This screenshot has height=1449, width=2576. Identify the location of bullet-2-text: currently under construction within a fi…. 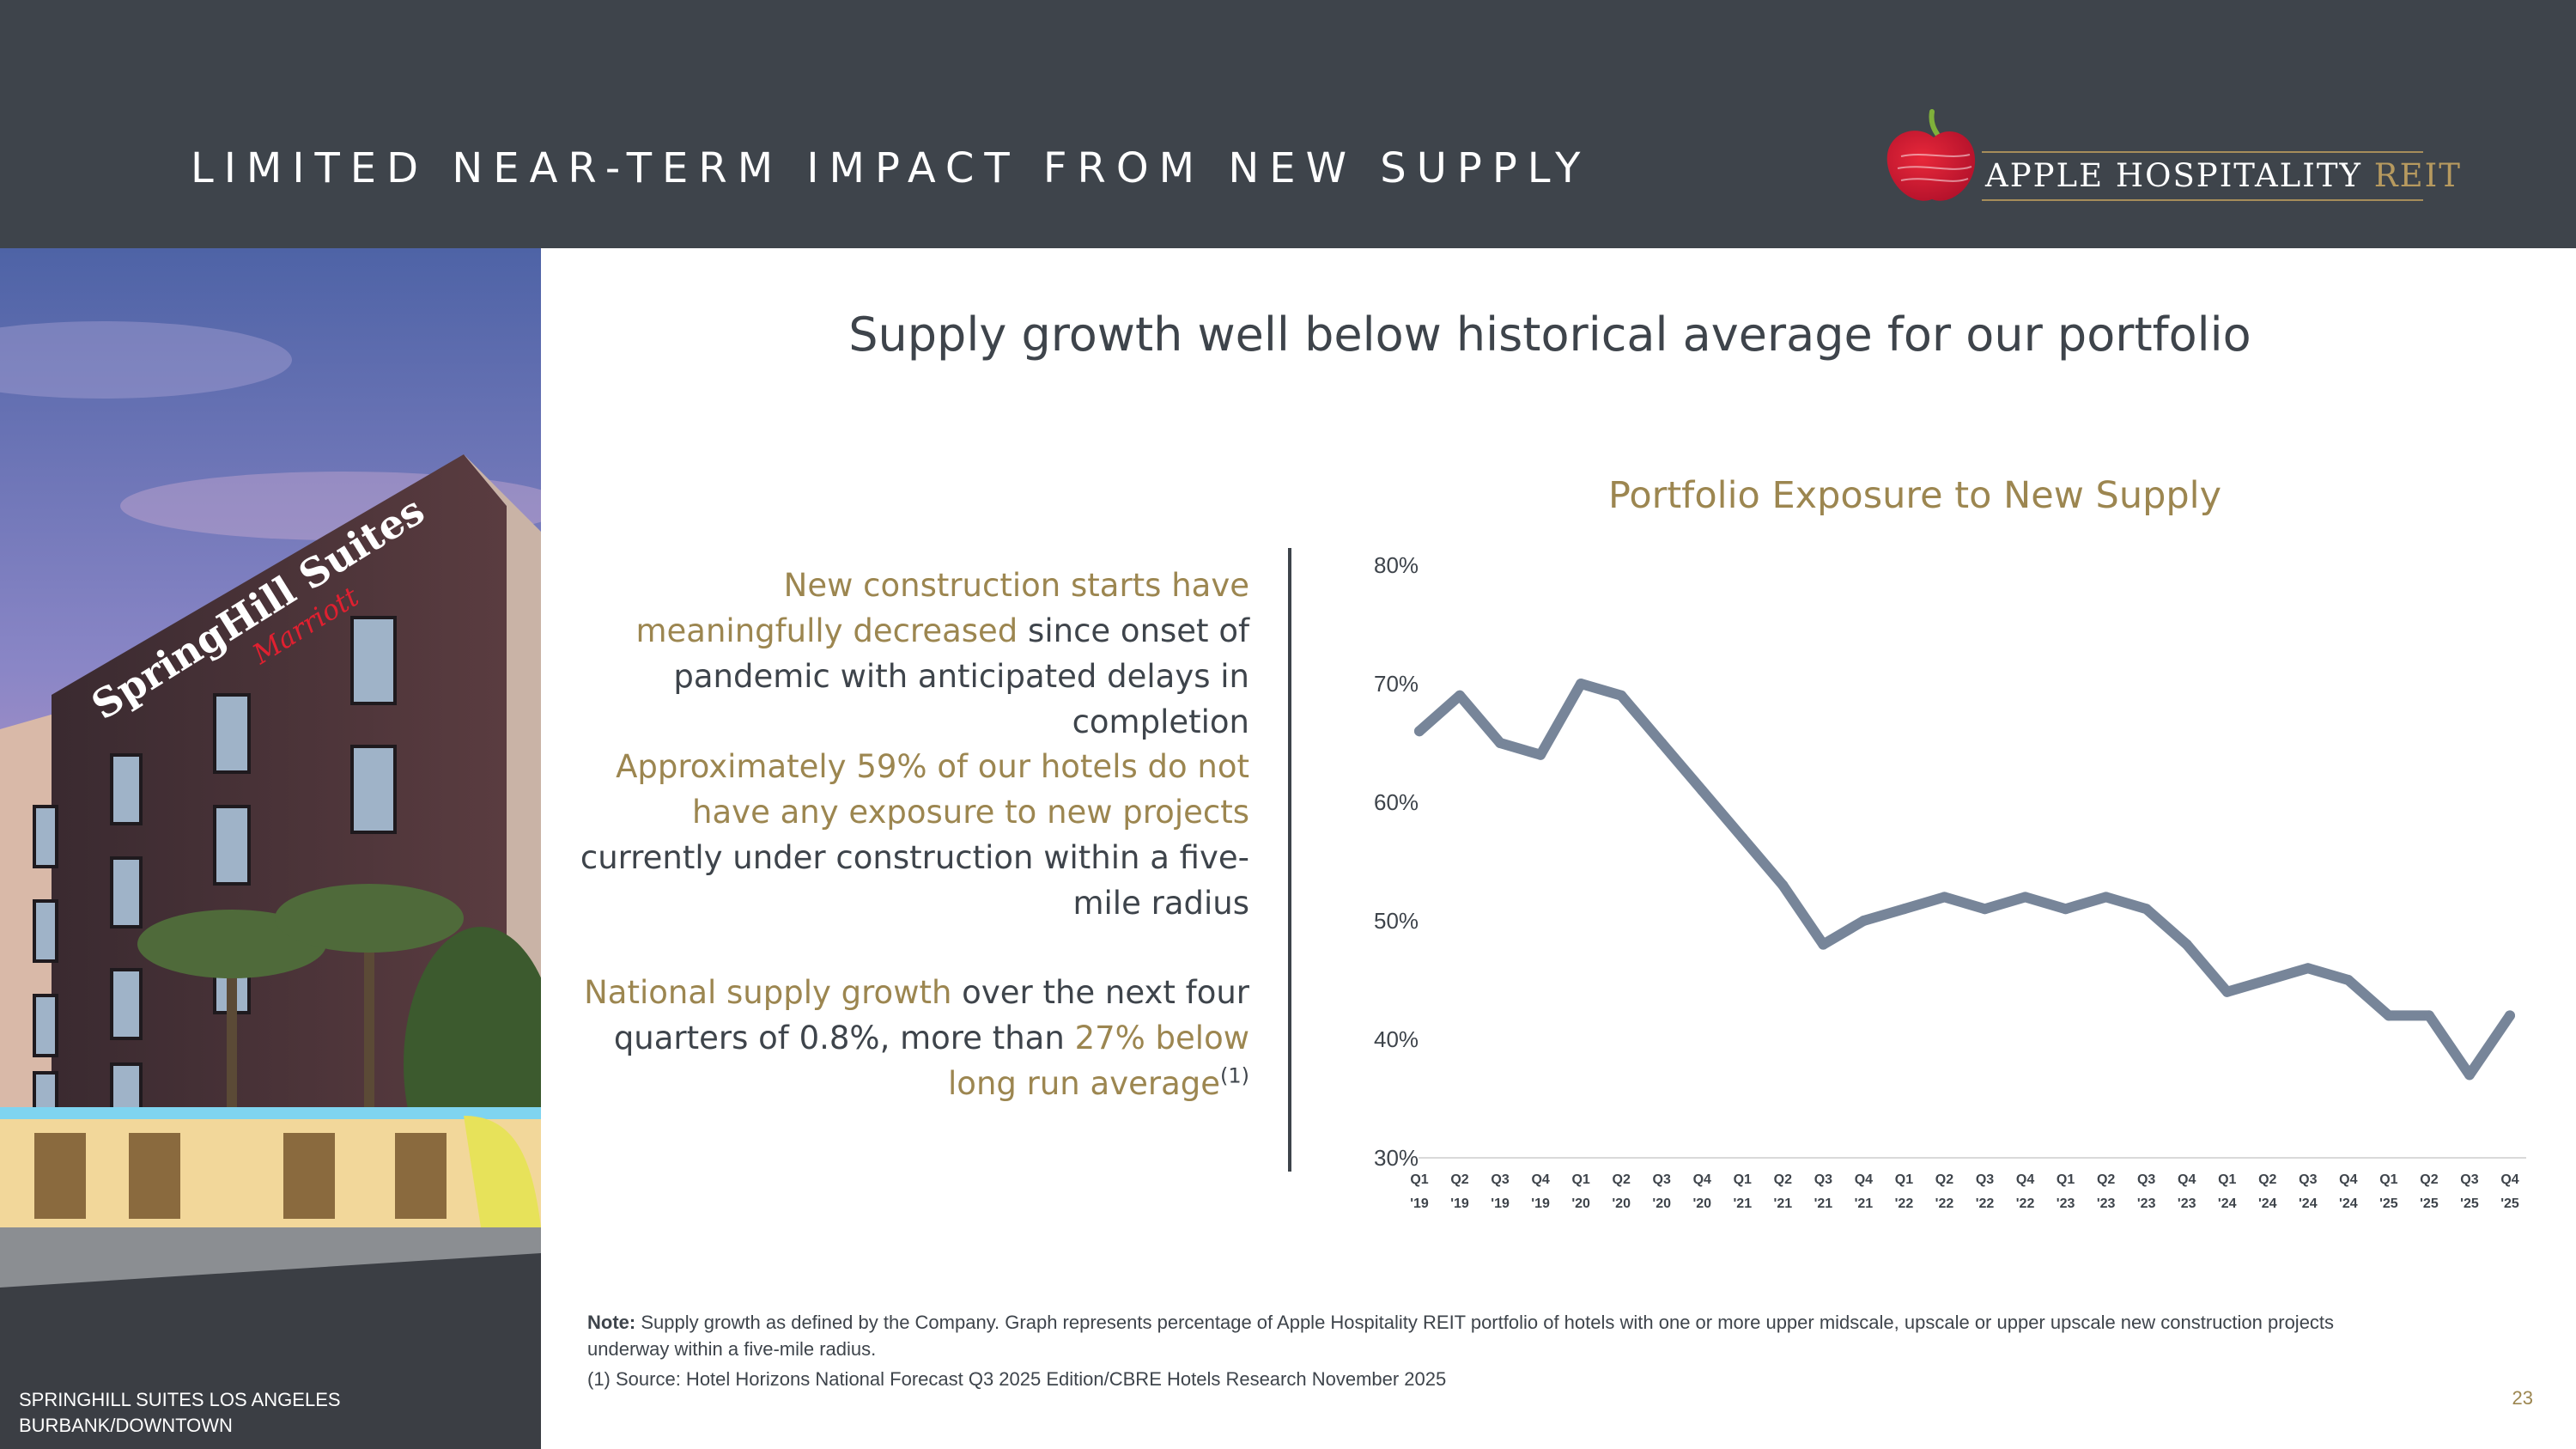
(914, 881).